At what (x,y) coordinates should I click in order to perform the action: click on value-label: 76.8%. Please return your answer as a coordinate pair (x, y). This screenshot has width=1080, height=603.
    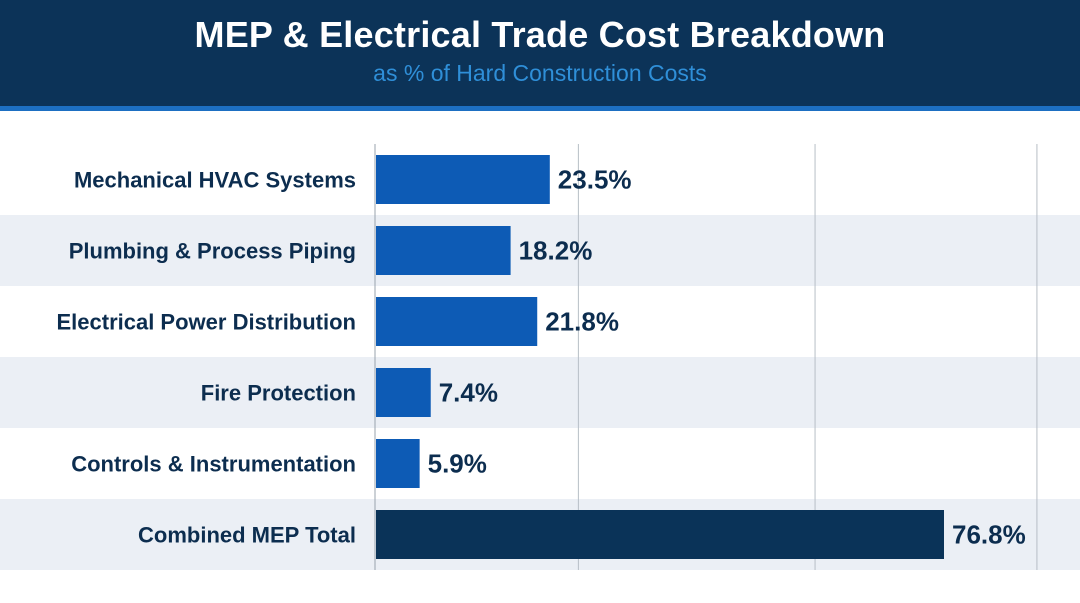
    Looking at the image, I should click on (989, 535).